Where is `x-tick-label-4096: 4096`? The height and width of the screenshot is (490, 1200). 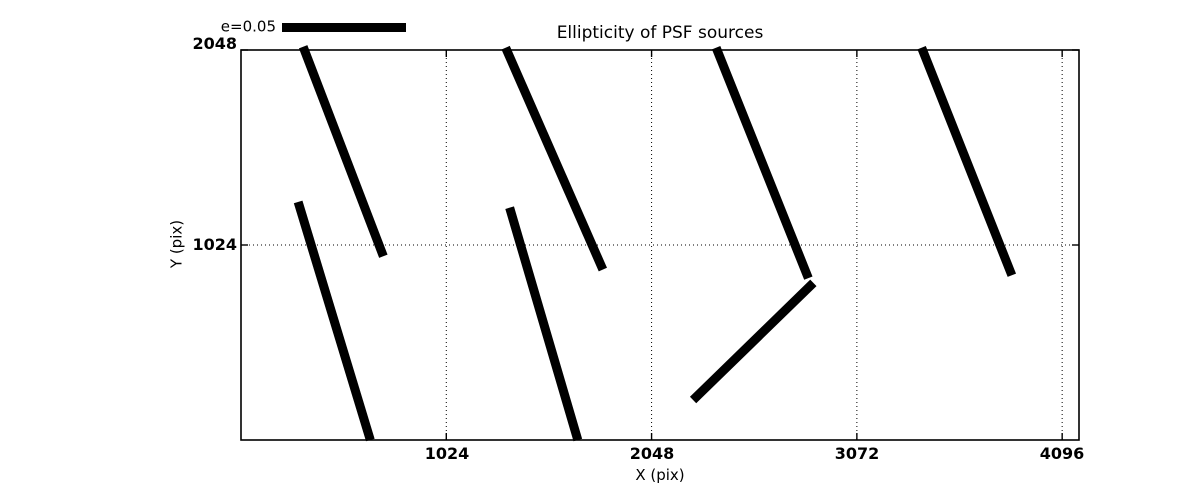 x-tick-label-4096: 4096 is located at coordinates (1062, 453).